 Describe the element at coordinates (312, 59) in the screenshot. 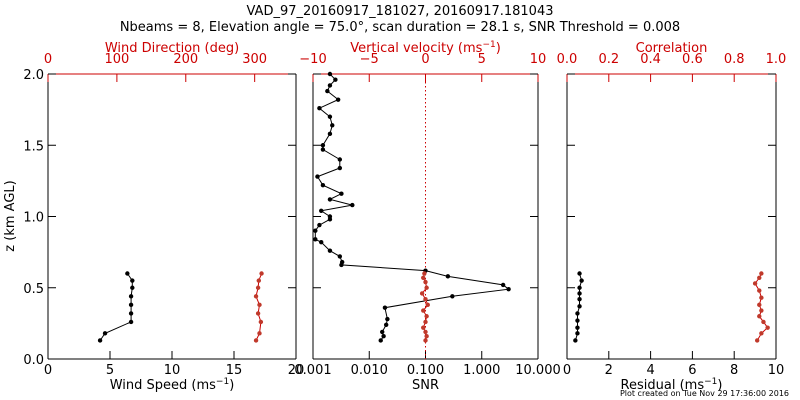

I see `top-tick-label: −10` at that location.